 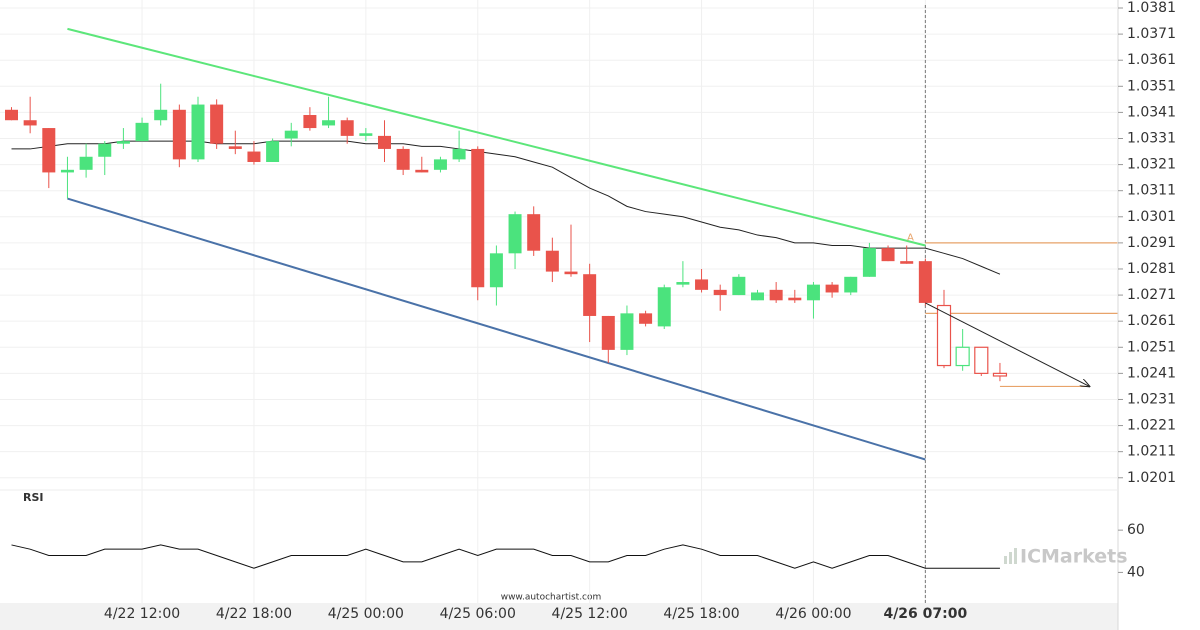 What do you see at coordinates (505, 556) in the screenshot?
I see `rsi-line` at bounding box center [505, 556].